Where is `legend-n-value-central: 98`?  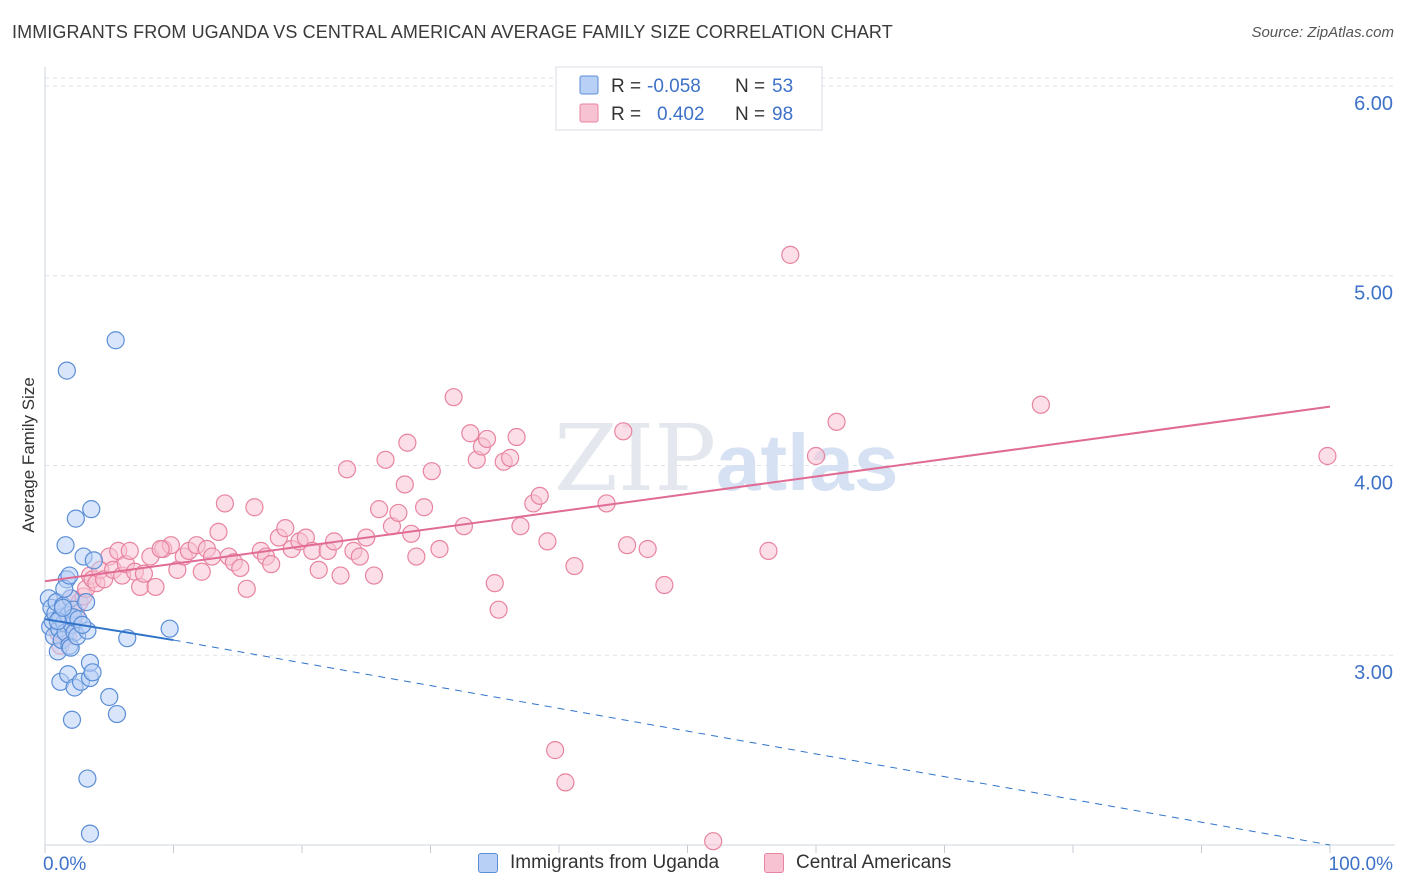 legend-n-value-central: 98 is located at coordinates (782, 114).